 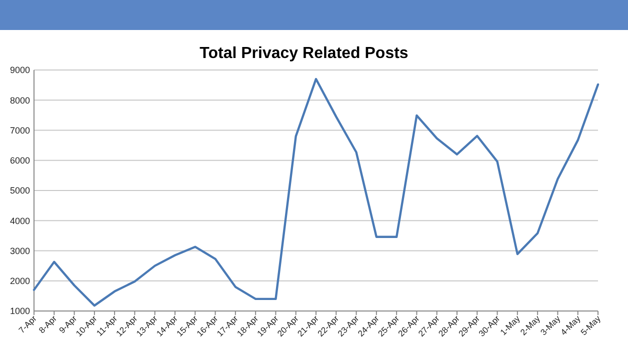 What do you see at coordinates (20, 70) in the screenshot?
I see `y-tick-label: 9000` at bounding box center [20, 70].